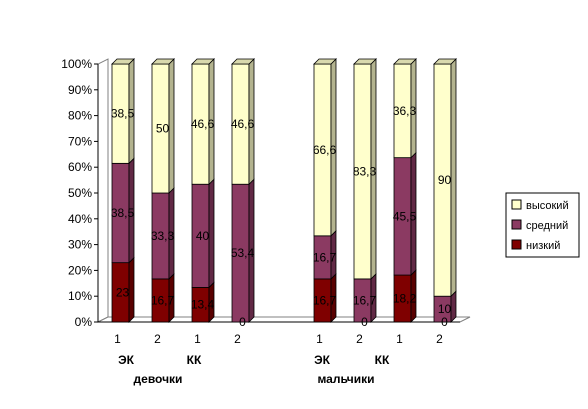 This screenshot has height=409, width=588. I want to click on value-label-низкий: 18,2, so click(405, 299).